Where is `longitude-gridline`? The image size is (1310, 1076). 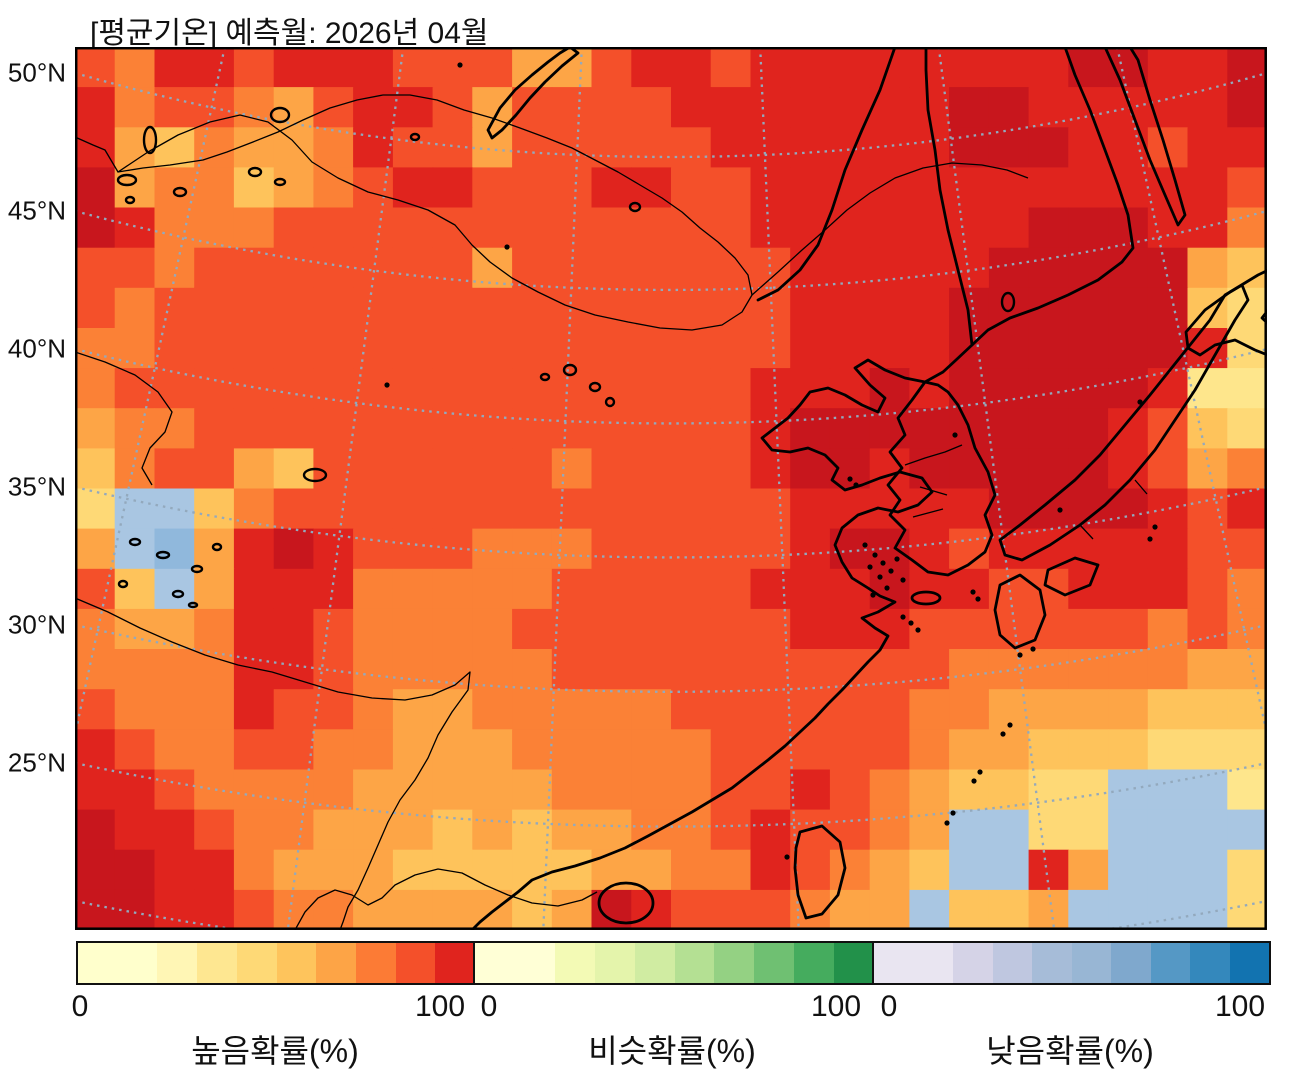 longitude-gridline is located at coordinates (150, 393).